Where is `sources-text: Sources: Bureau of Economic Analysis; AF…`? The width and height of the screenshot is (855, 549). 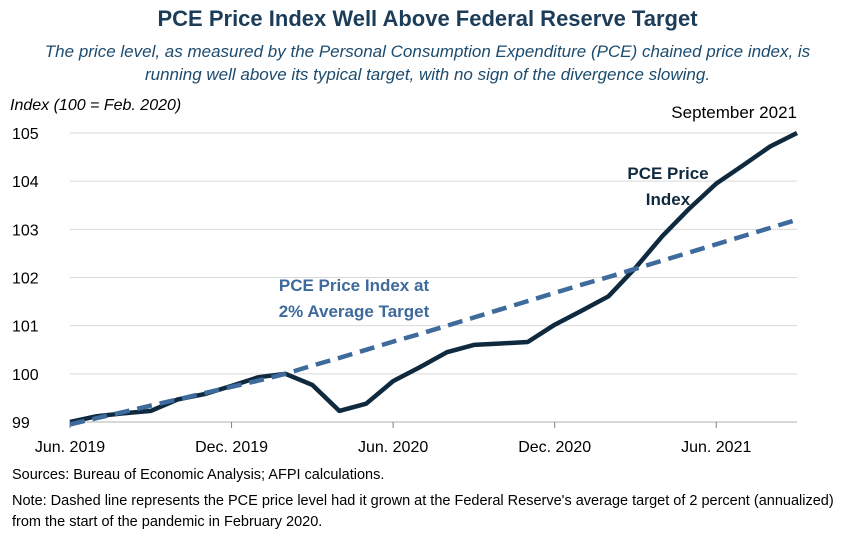
sources-text: Sources: Bureau of Economic Analysis; AF… is located at coordinates (198, 475).